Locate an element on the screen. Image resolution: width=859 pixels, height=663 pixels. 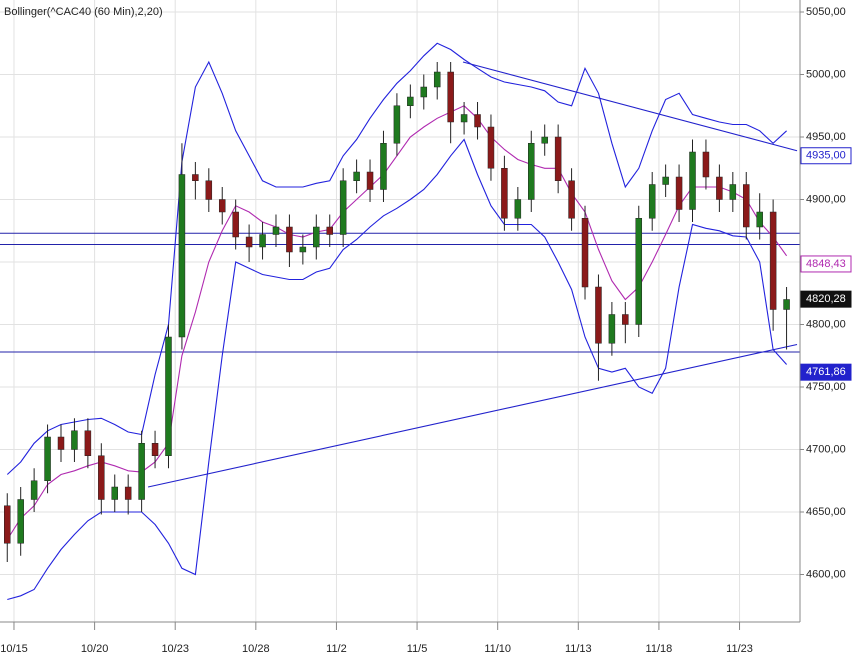
chart-title: Bollinger(^CAC40 (60 Min),2,20) is located at coordinates (83, 12).